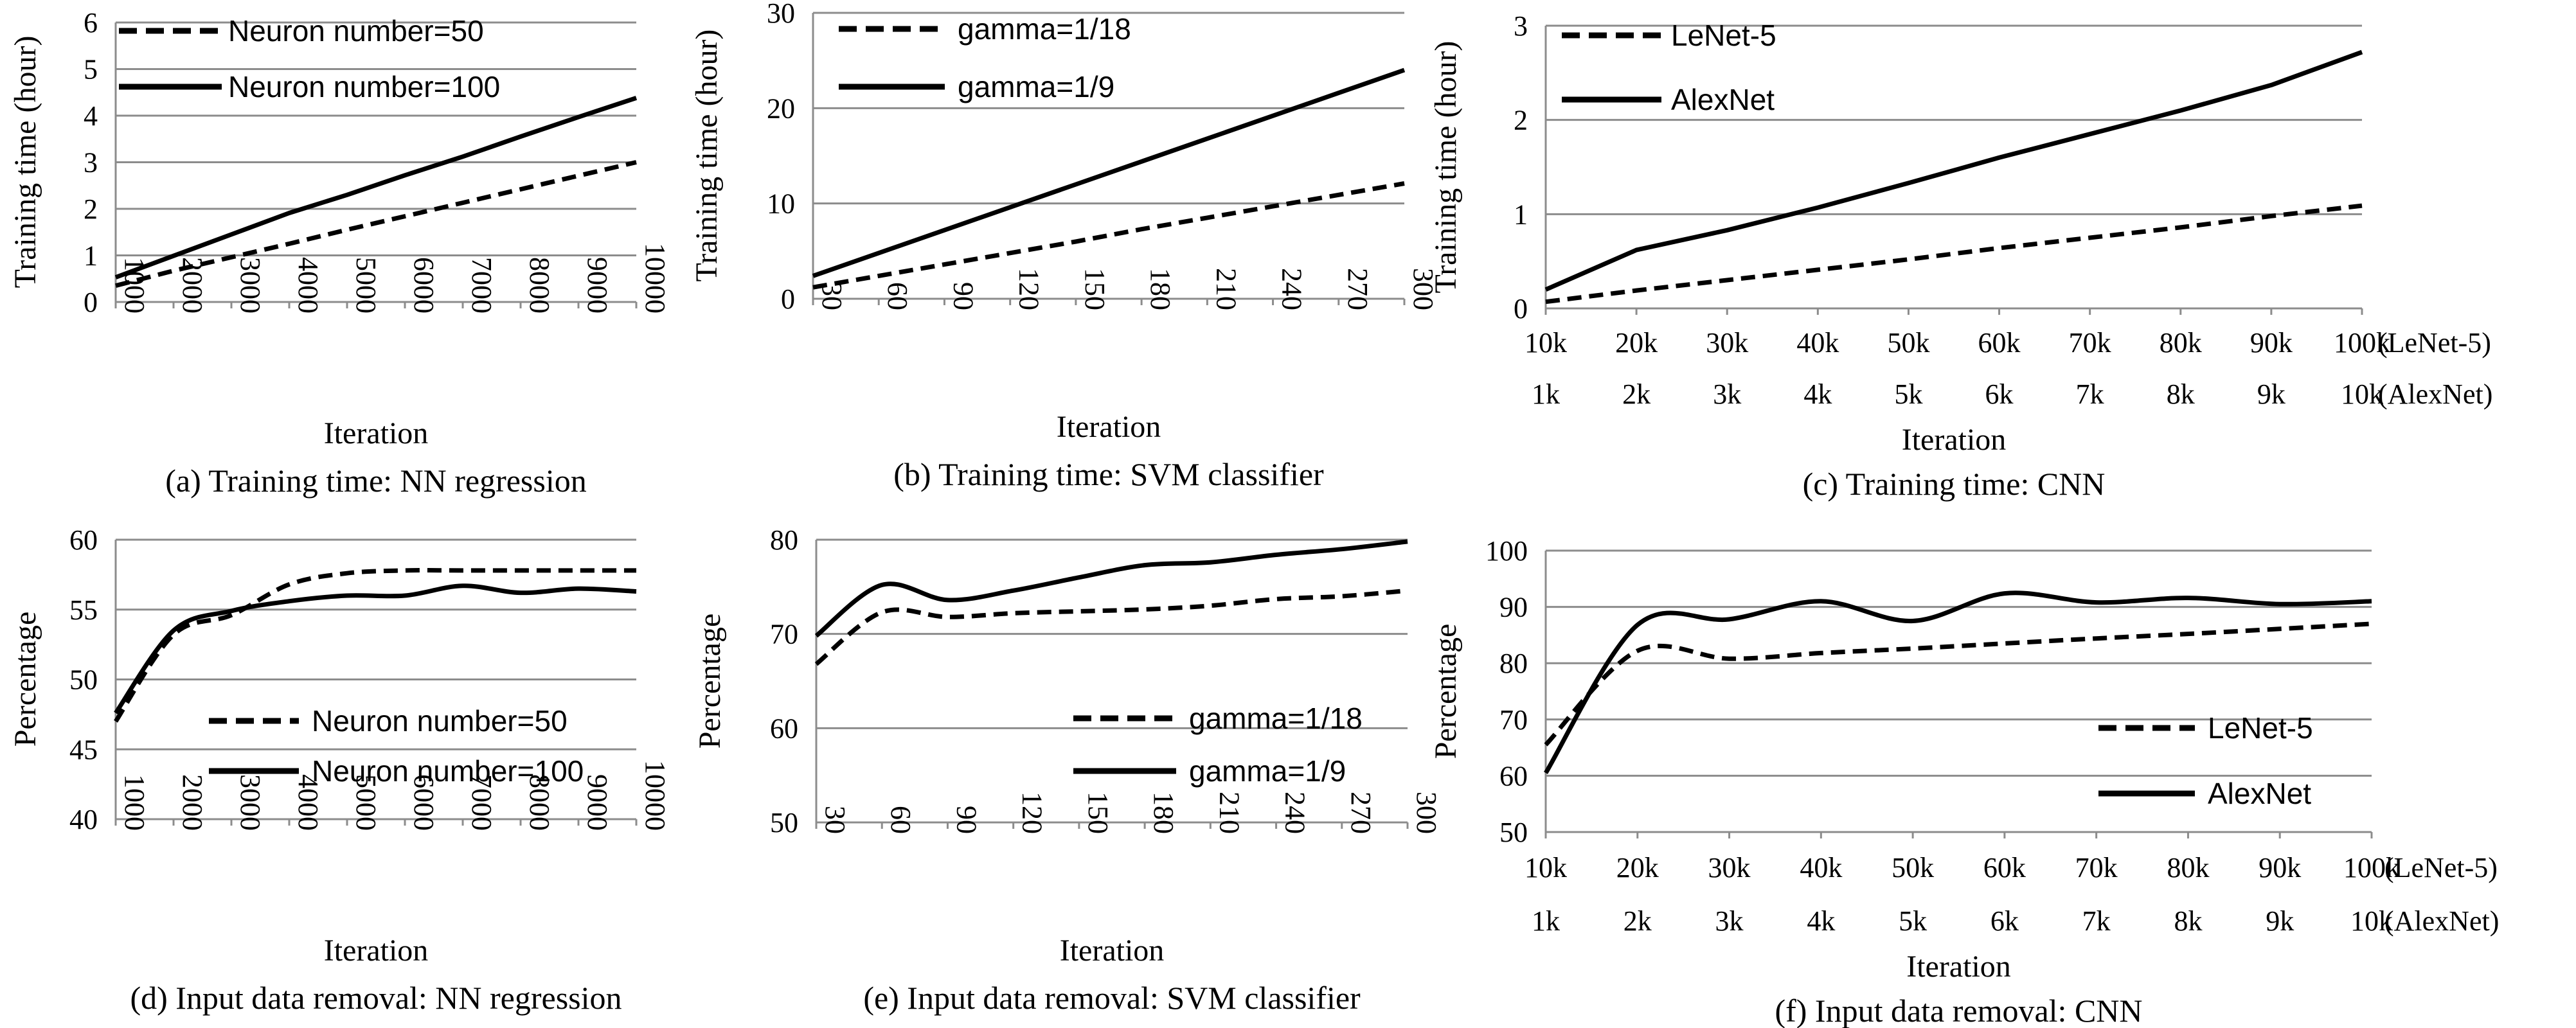 The width and height of the screenshot is (2576, 1028). Describe the element at coordinates (1729, 867) in the screenshot. I see `x-tick-label: 30k` at that location.